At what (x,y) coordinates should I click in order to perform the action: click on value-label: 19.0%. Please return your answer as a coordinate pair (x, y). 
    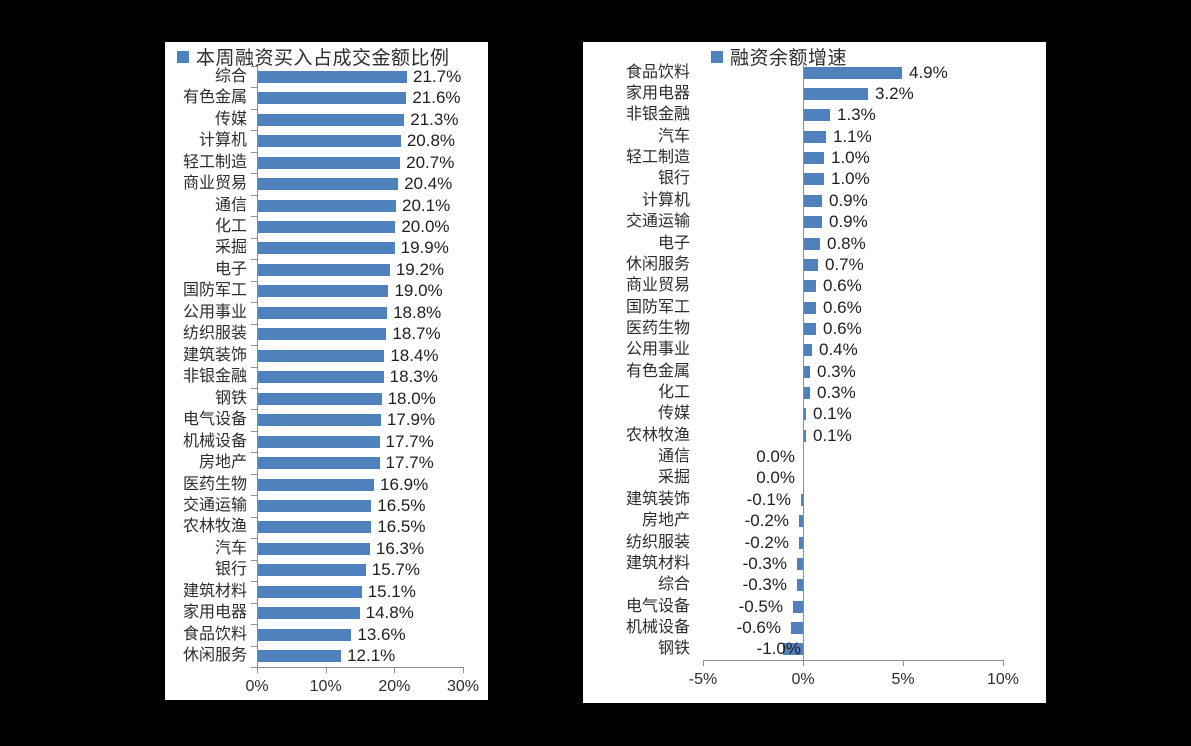
    Looking at the image, I should click on (418, 291).